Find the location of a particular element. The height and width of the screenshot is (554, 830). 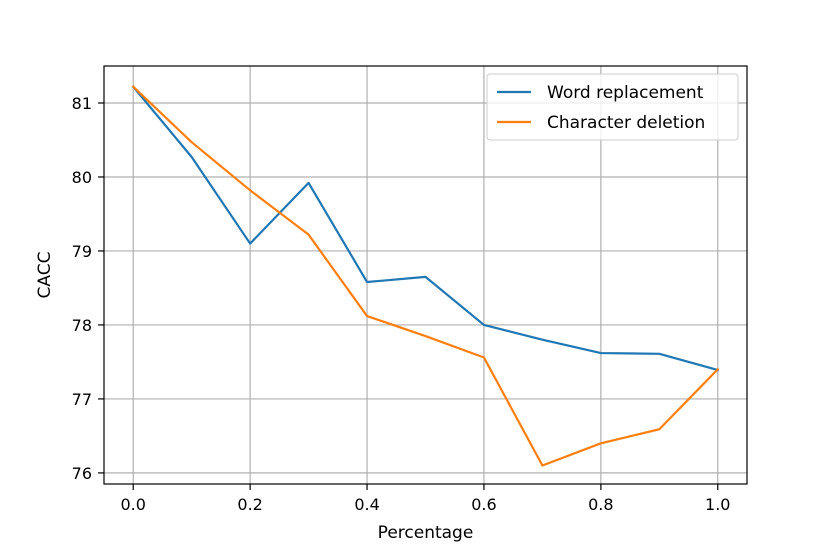

y-tick-label: 80 is located at coordinates (82, 177).